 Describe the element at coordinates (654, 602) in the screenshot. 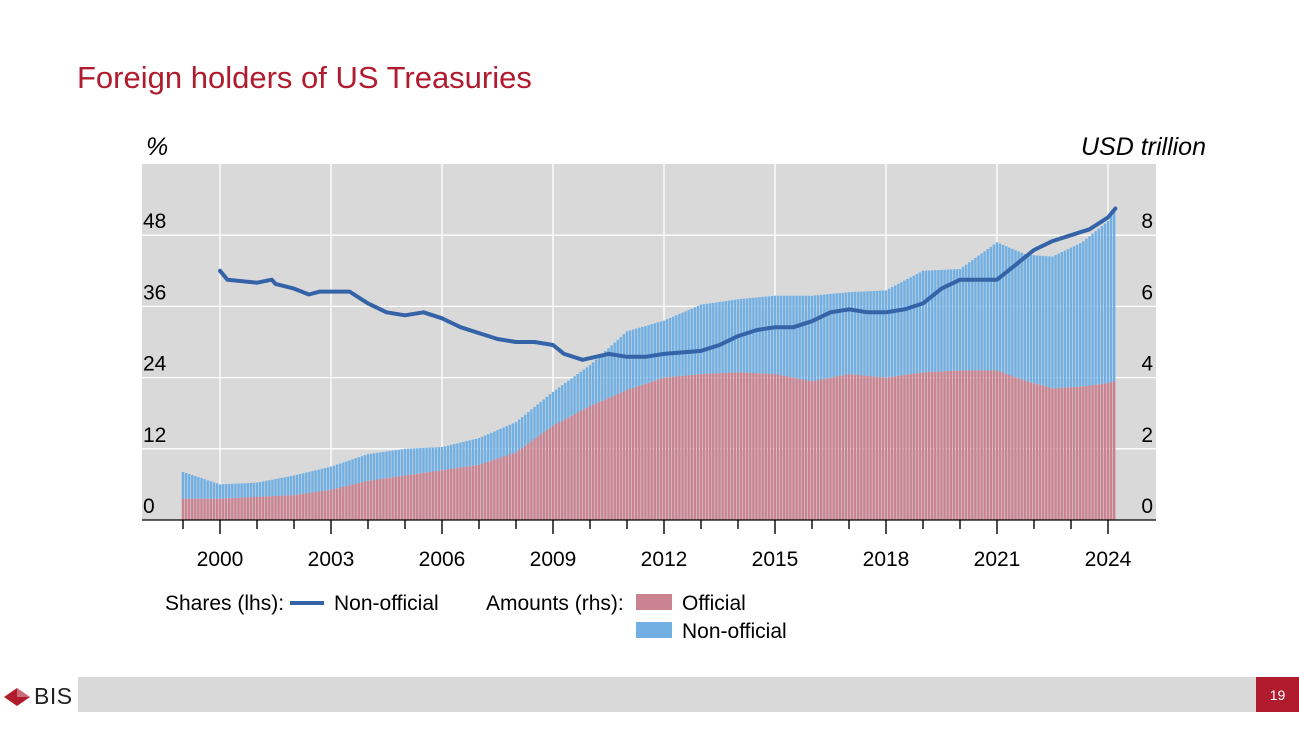

I see `legend-official-swatch` at that location.